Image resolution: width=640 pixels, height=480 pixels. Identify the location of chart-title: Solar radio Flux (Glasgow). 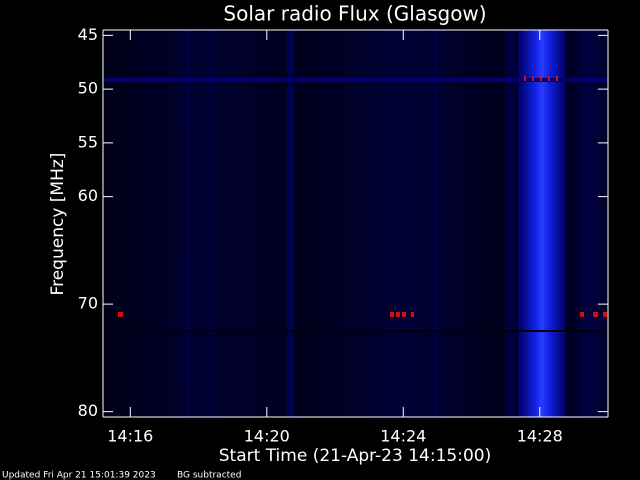
(354, 14).